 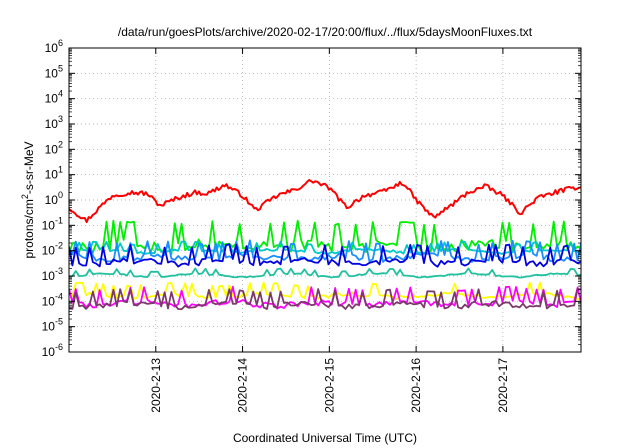 What do you see at coordinates (28, 199) in the screenshot?
I see `y-axis-label: protons/cm2-s-sr-MeV` at bounding box center [28, 199].